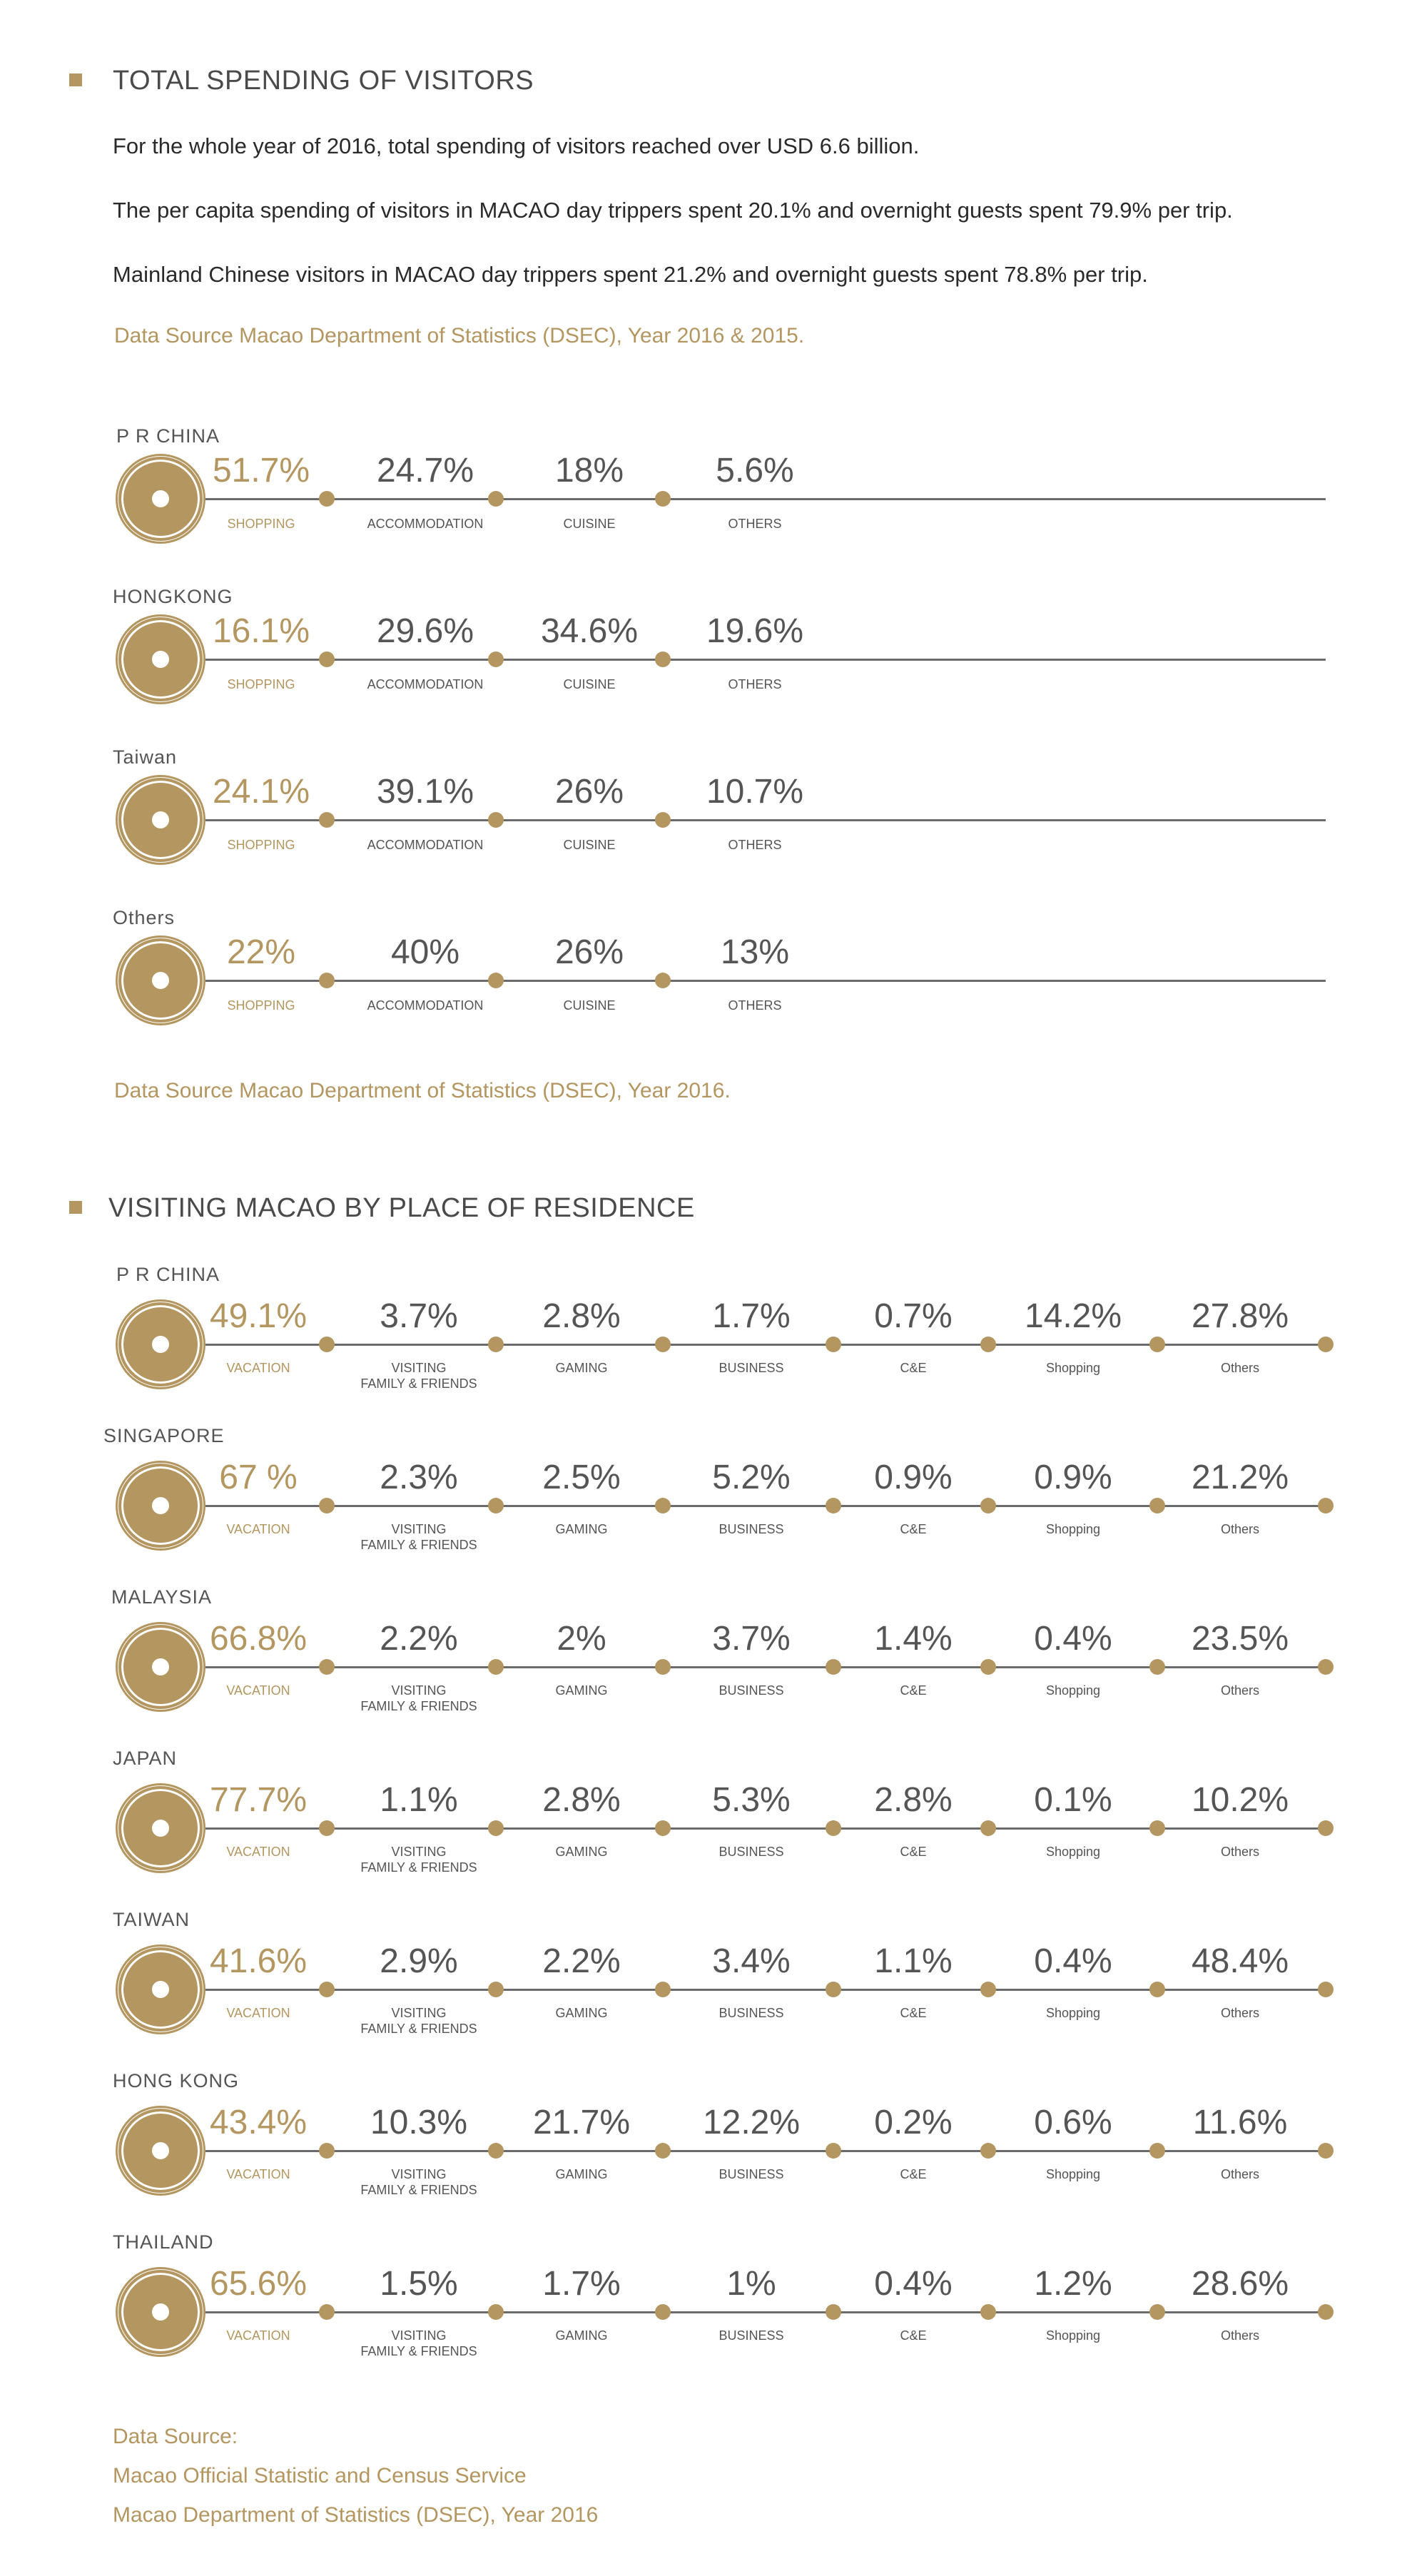 The image size is (1427, 2576). Describe the element at coordinates (163, 2242) in the screenshot. I see `row-label-thailand: THAILAND` at that location.